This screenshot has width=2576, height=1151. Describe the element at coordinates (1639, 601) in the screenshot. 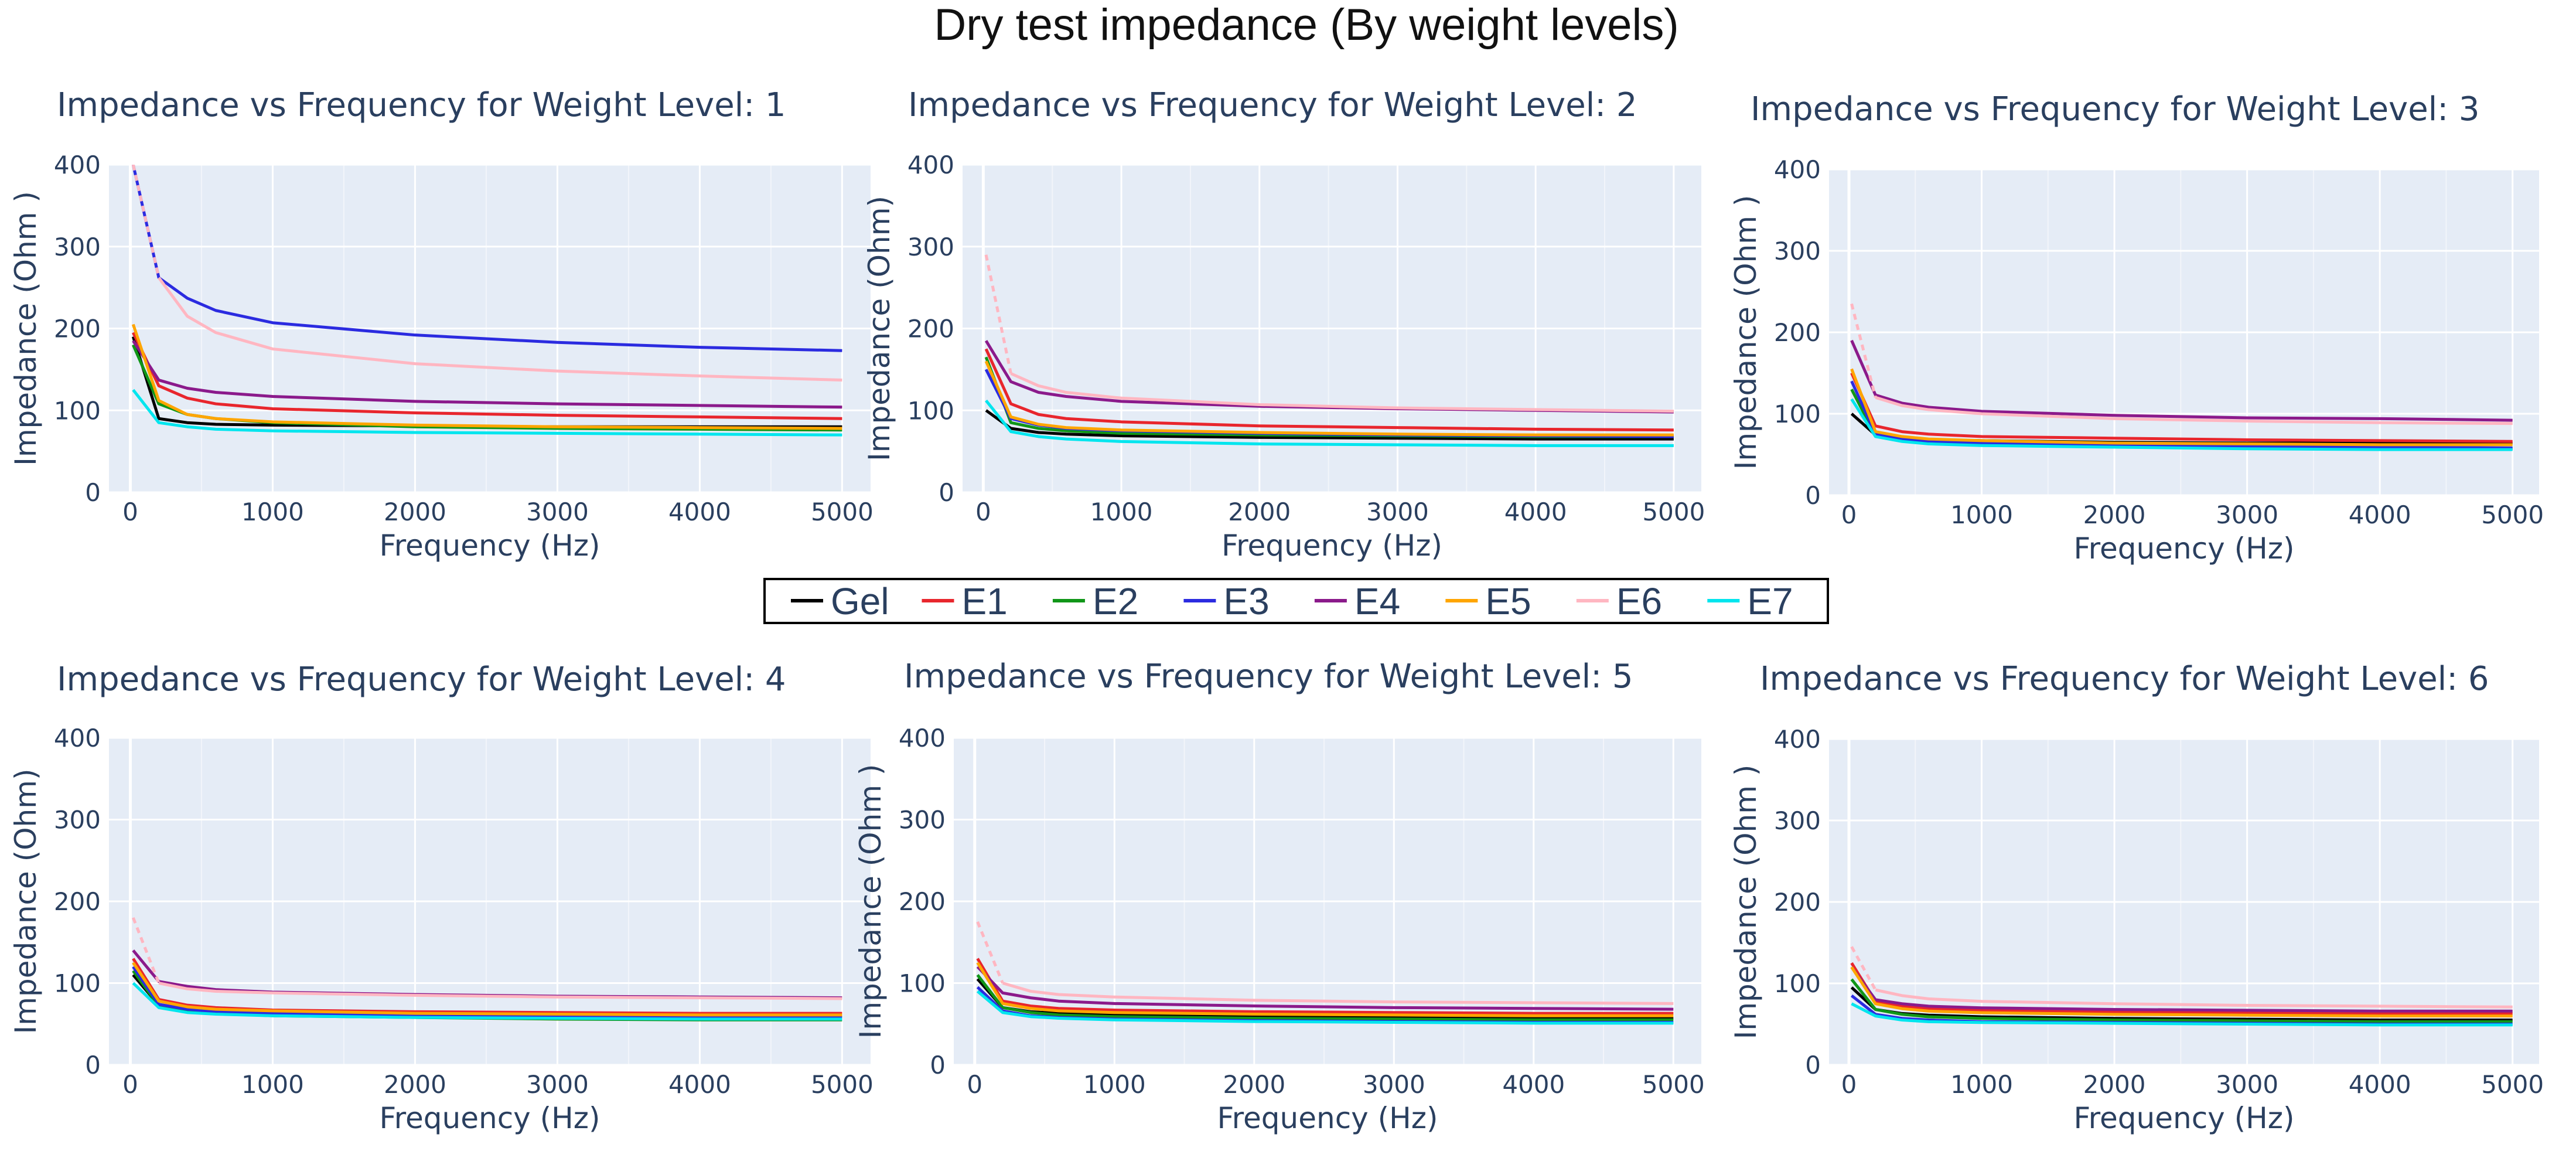

I see `legend-label-e6: E6` at that location.